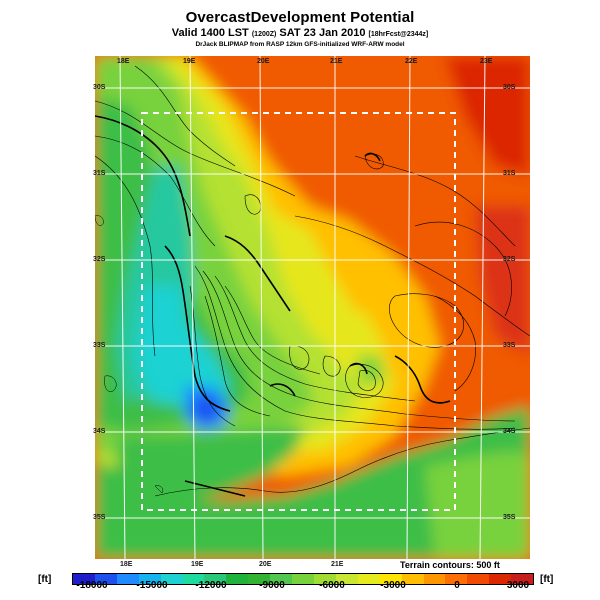 The image size is (600, 600). I want to click on top-lon-label: 19E, so click(189, 61).